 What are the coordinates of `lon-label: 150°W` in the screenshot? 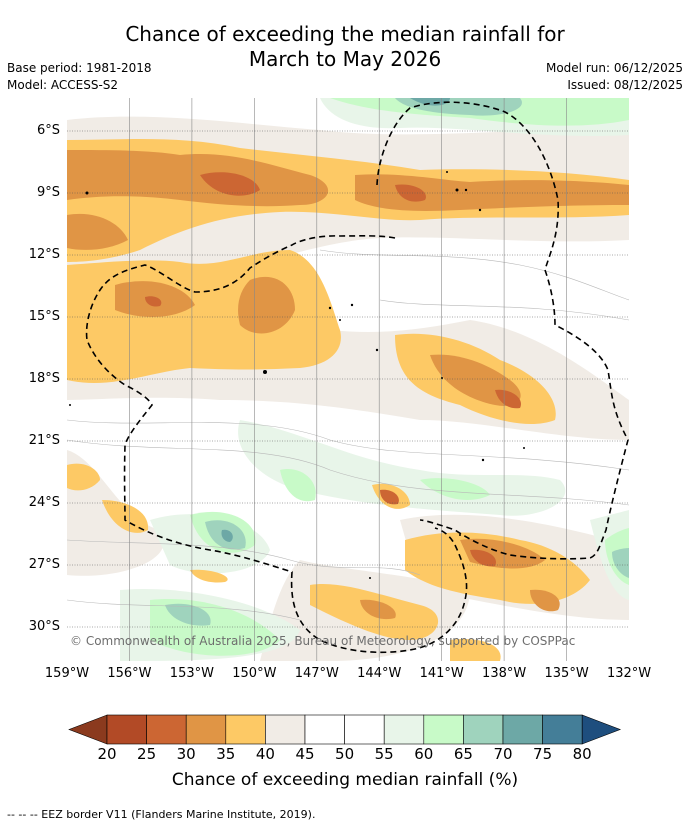 It's located at (254, 673).